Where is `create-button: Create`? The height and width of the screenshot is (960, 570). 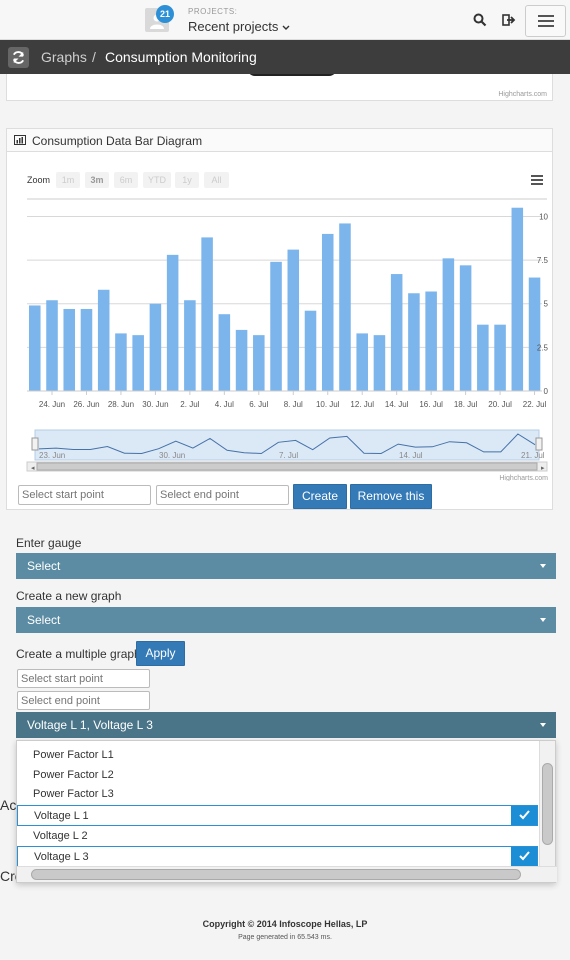 create-button: Create is located at coordinates (320, 496).